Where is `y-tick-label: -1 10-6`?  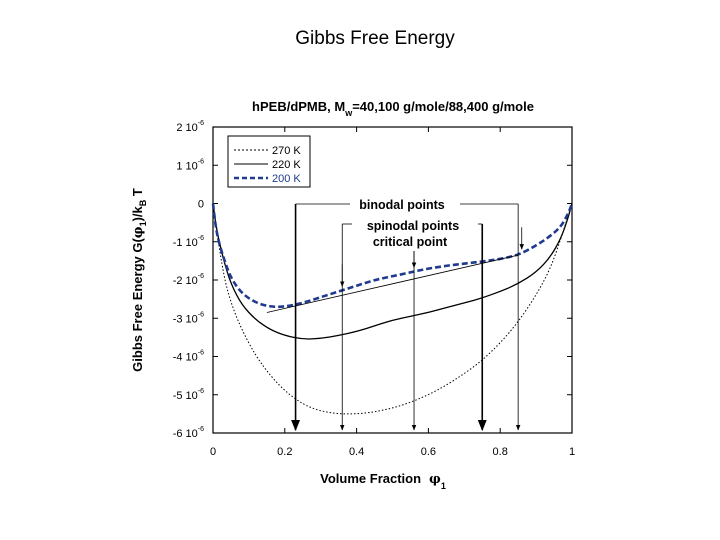
y-tick-label: -1 10-6 is located at coordinates (188, 242).